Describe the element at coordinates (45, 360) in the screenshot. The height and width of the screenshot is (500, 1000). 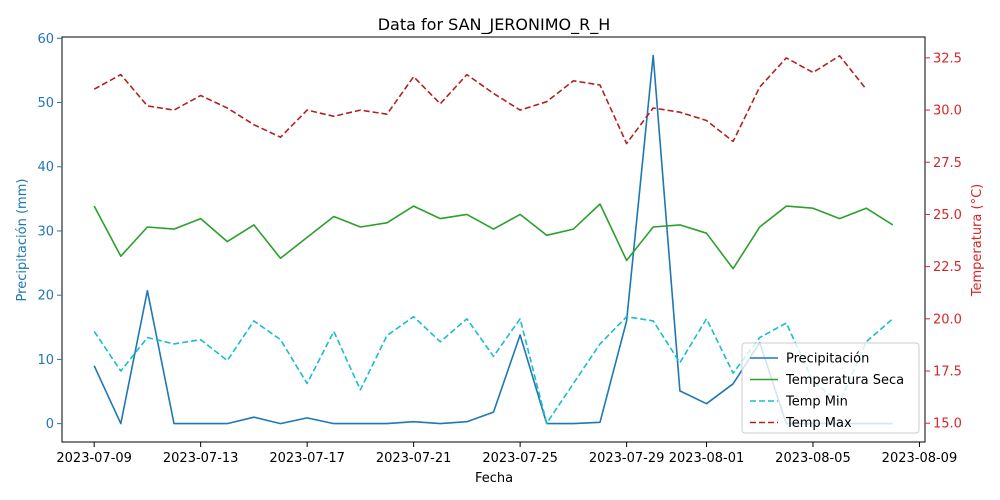
I see `left-y-tick-label: 10` at that location.